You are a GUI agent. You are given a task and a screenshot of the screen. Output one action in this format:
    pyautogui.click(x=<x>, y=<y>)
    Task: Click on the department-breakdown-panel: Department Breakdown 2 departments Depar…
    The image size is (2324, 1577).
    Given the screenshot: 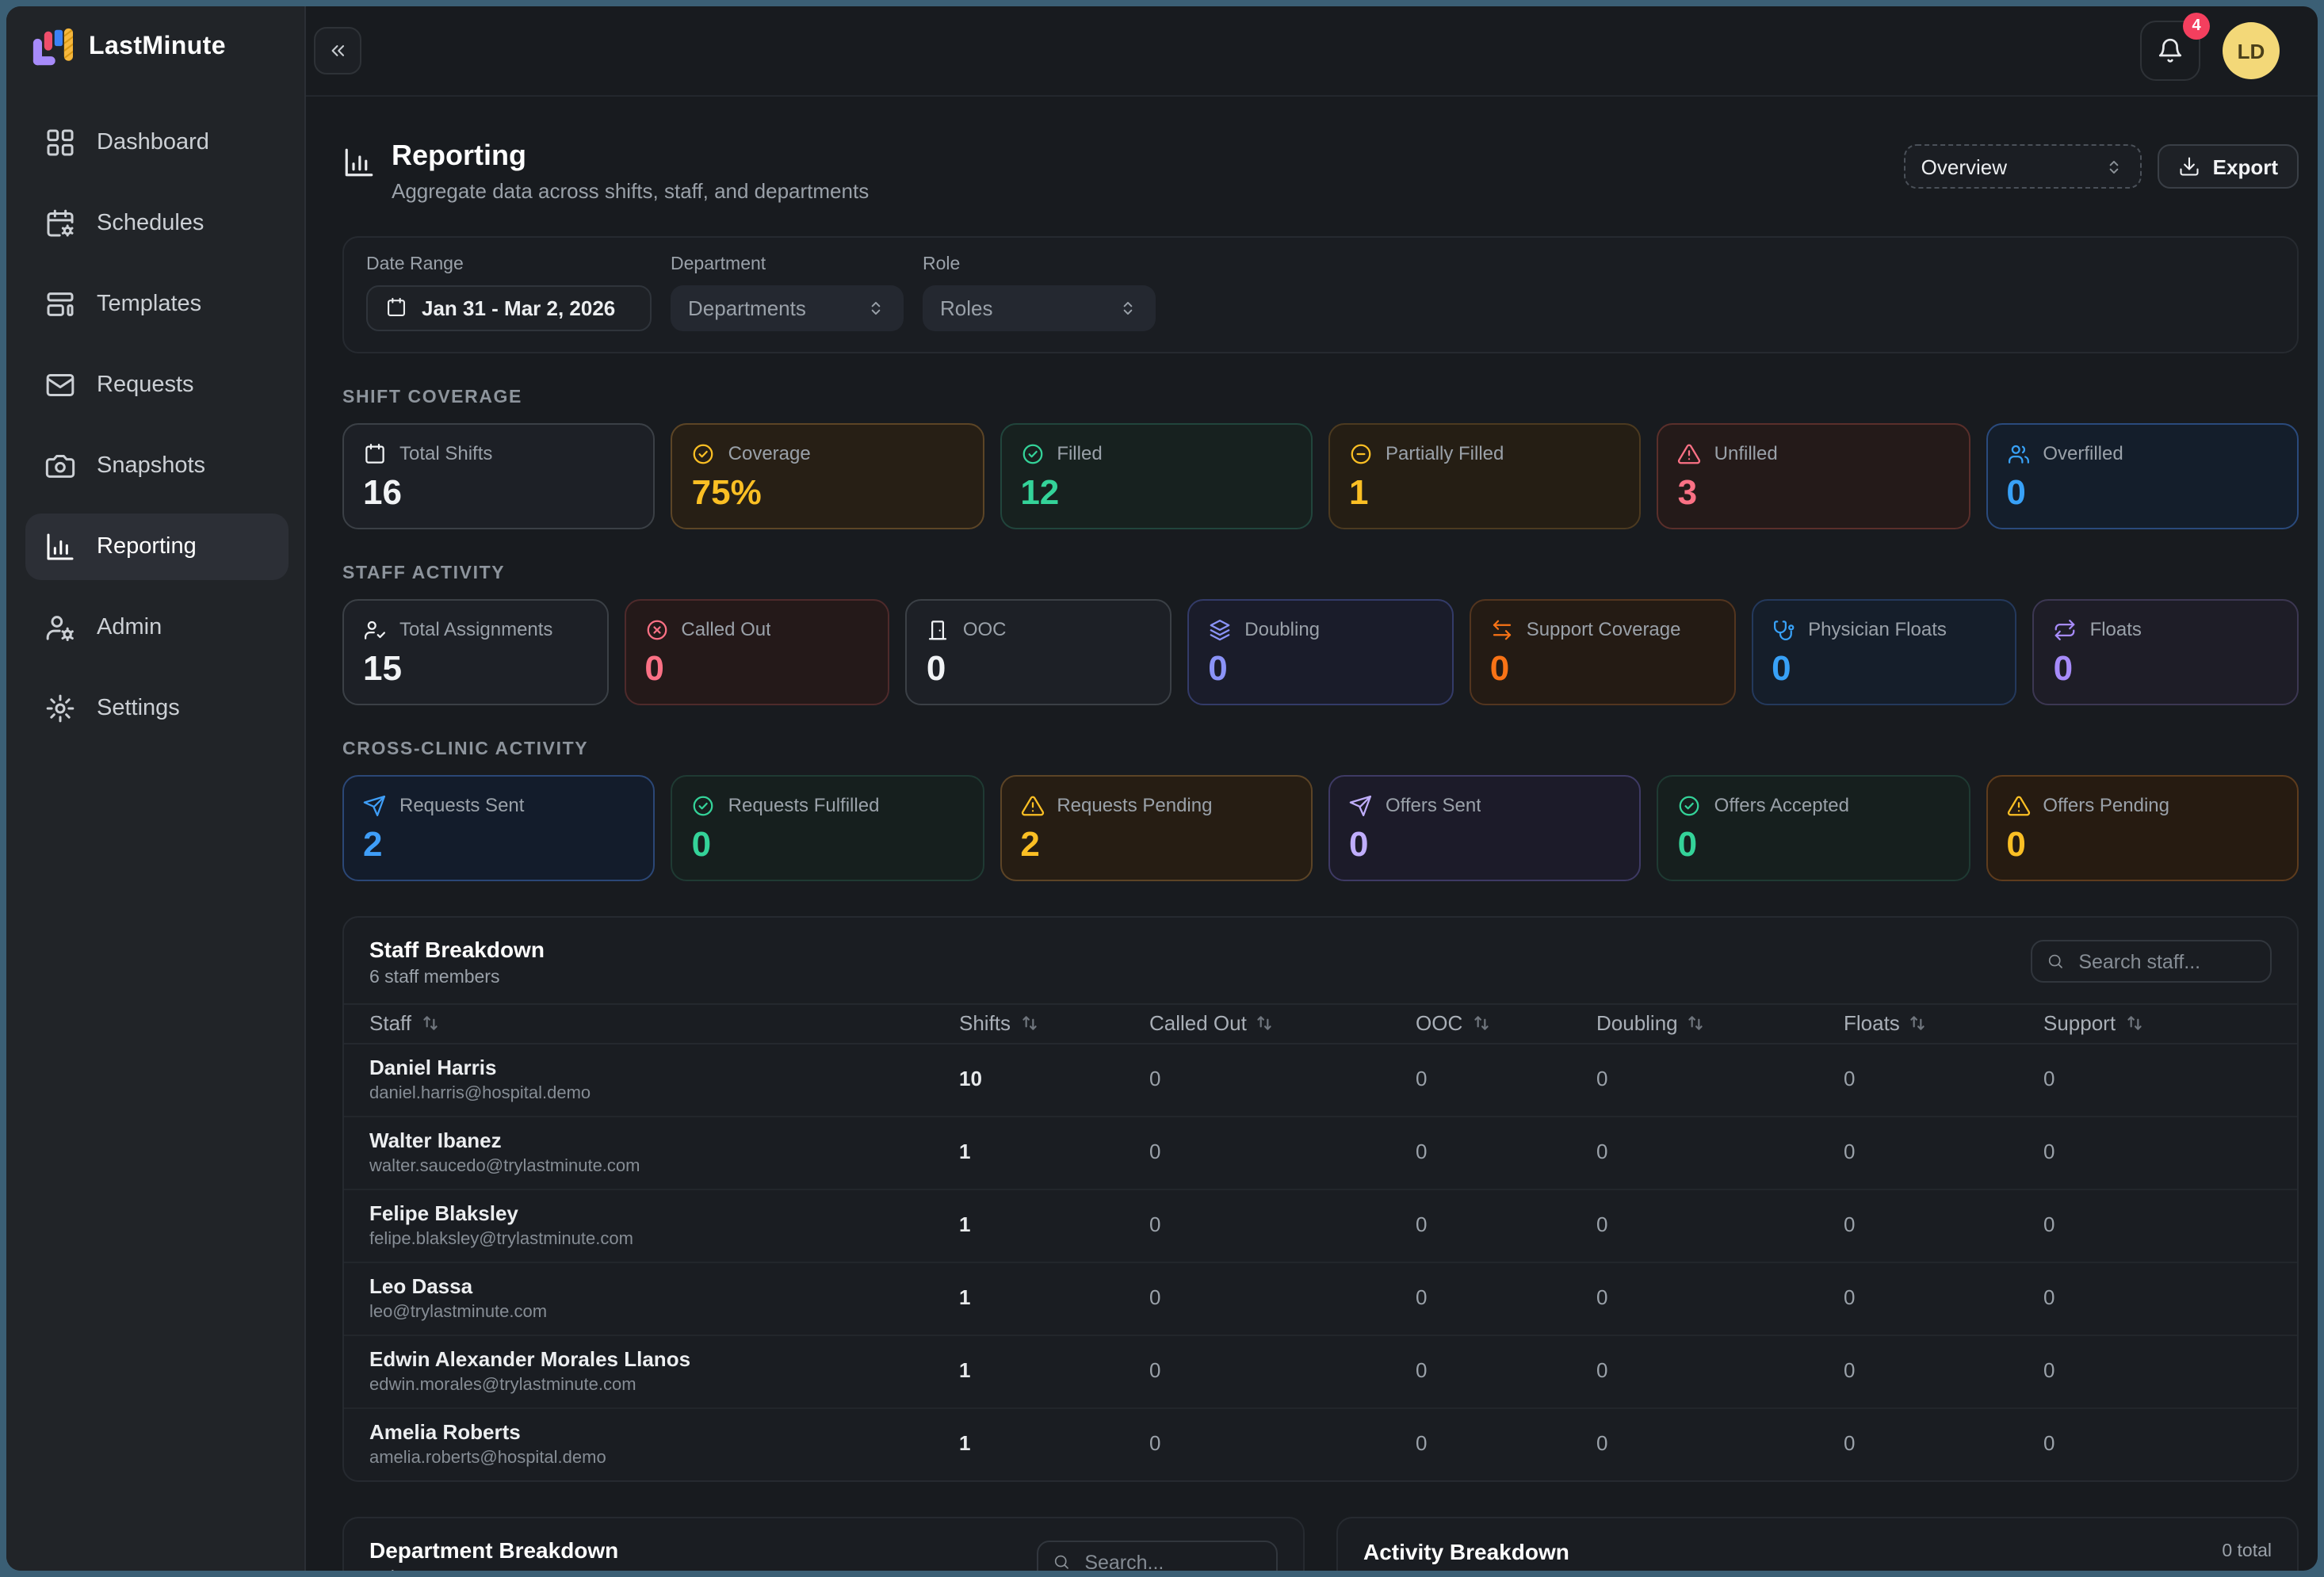 What is the action you would take?
    pyautogui.click(x=823, y=1543)
    